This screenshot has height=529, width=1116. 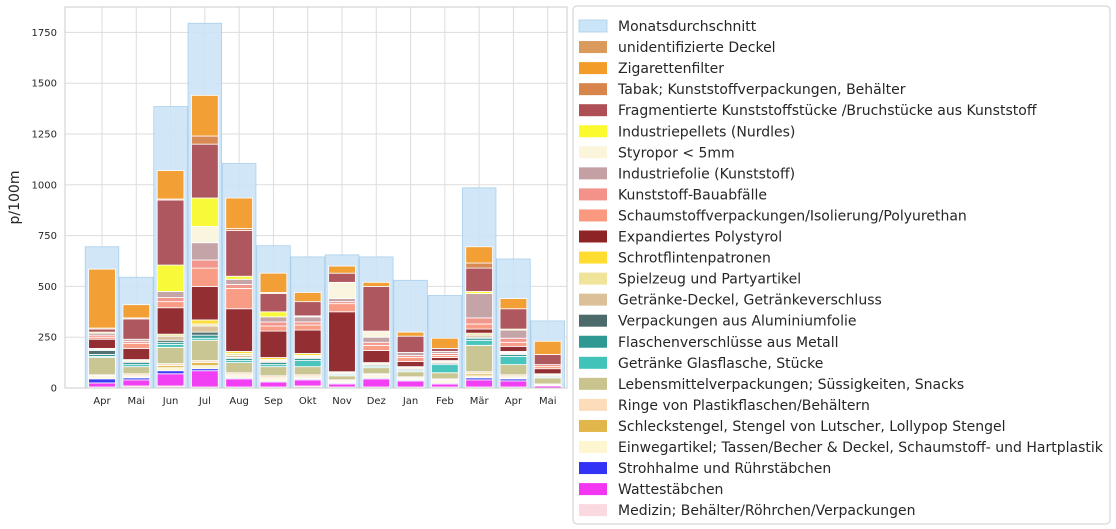 What do you see at coordinates (697, 48) in the screenshot?
I see `legend-label: unidentifizierte Deckel` at bounding box center [697, 48].